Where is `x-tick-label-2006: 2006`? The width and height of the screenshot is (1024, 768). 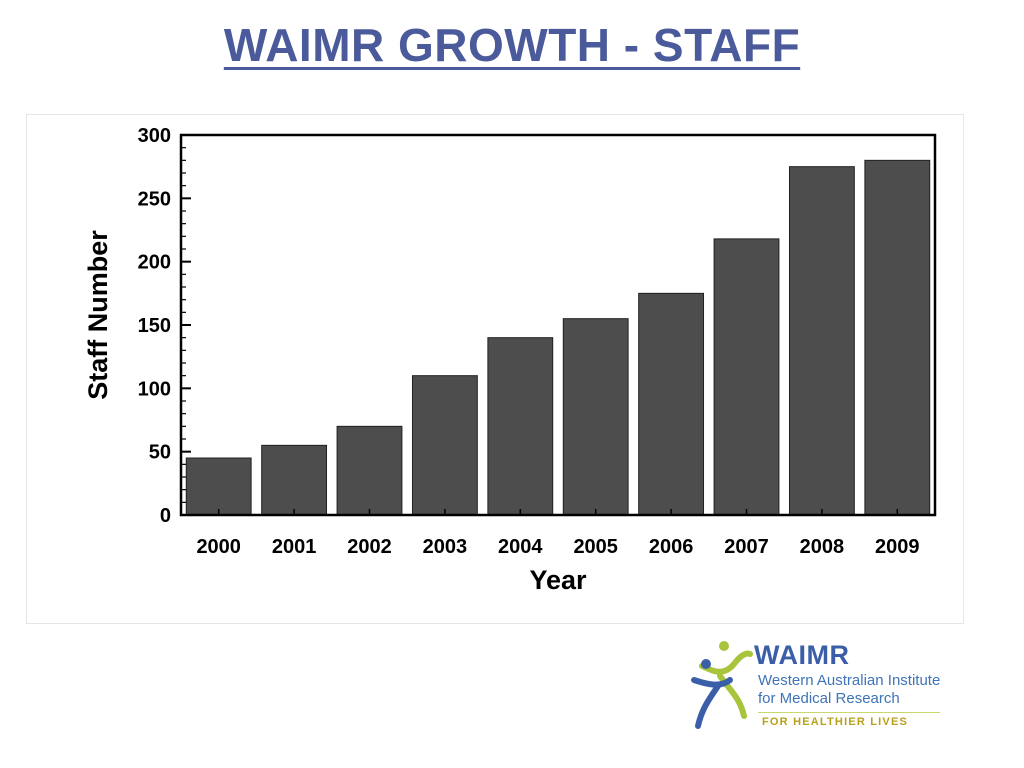 x-tick-label-2006: 2006 is located at coordinates (671, 547).